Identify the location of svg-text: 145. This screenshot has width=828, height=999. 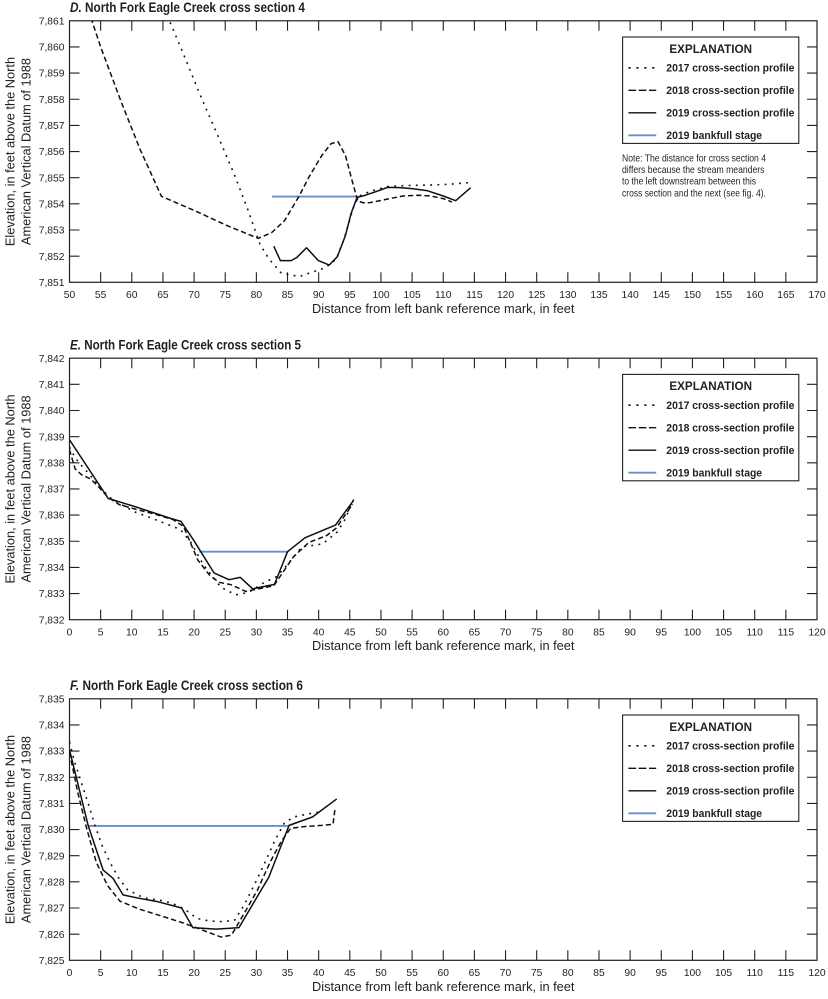
(661, 295).